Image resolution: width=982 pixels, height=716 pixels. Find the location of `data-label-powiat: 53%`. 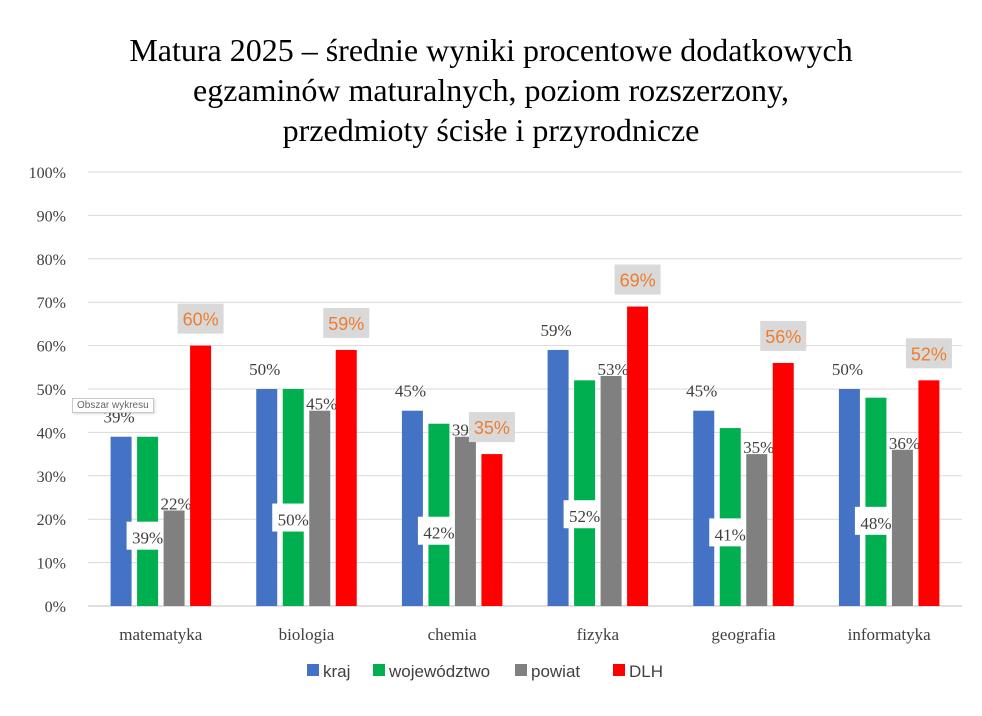

data-label-powiat: 53% is located at coordinates (612, 369).